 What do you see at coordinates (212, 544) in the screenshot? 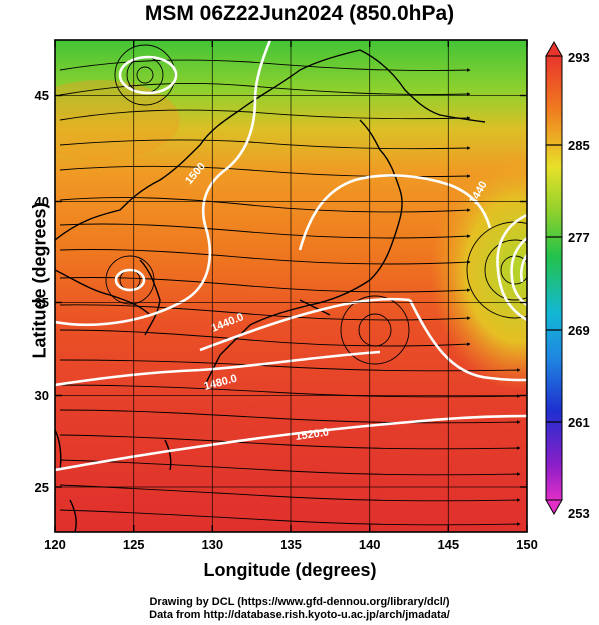
I see `x-tick-130: 130` at bounding box center [212, 544].